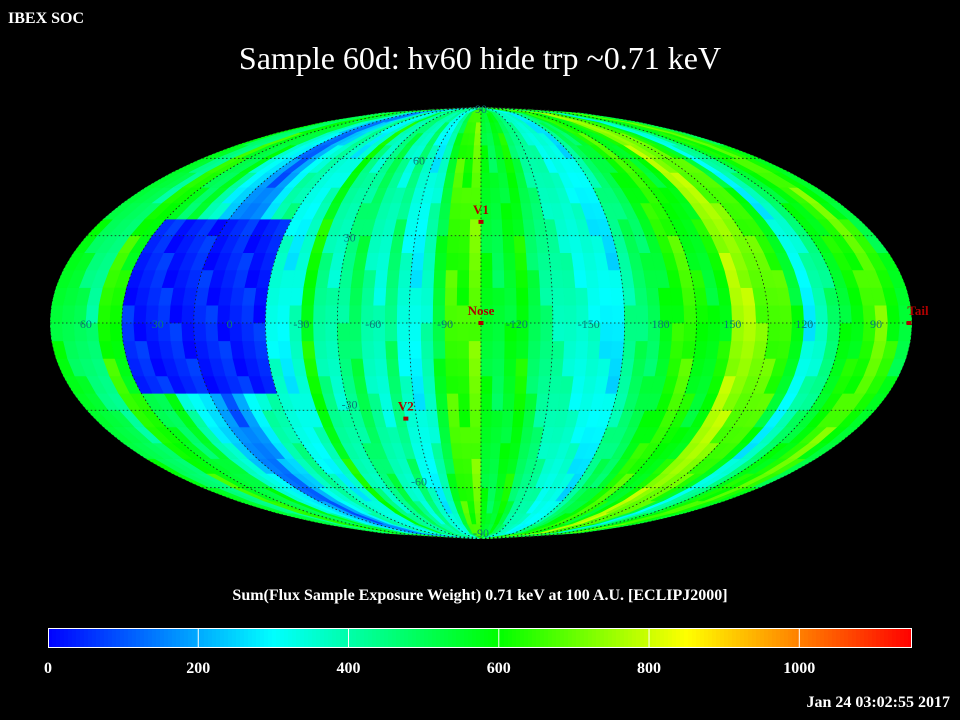 This screenshot has width=960, height=720. I want to click on longitude-label: -90, so click(445, 324).